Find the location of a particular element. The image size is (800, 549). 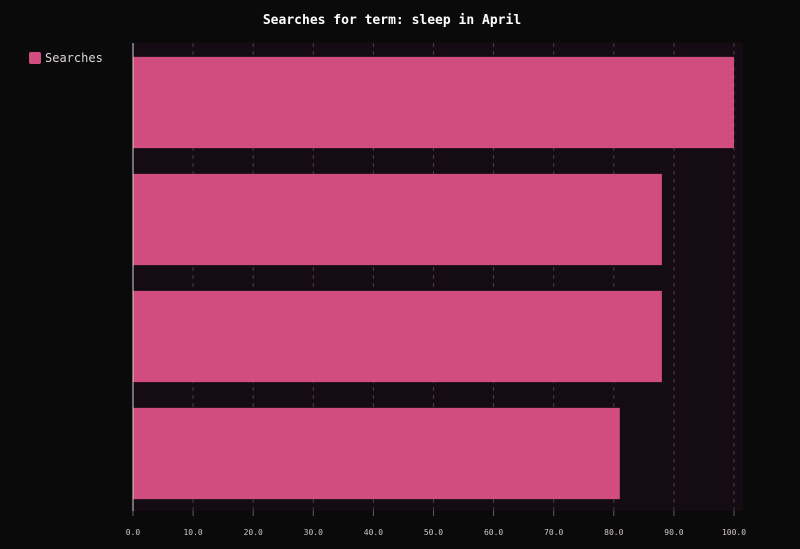

x-tick-label: 20.0 is located at coordinates (253, 532).